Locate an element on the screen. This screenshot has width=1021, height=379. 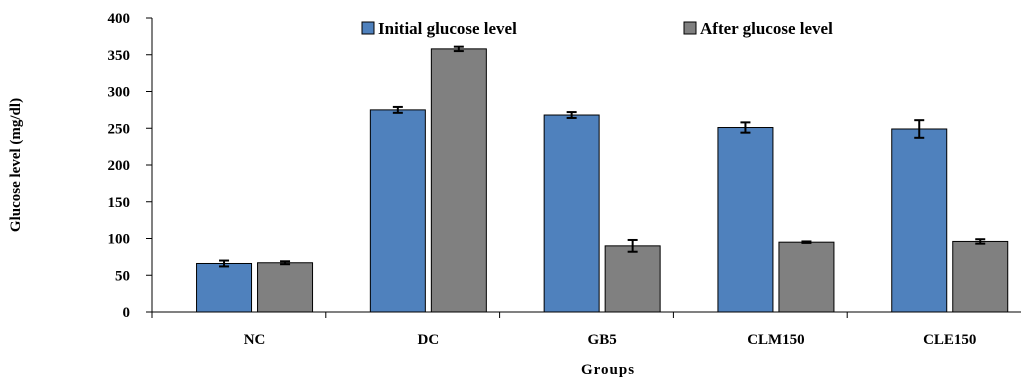
bar-initial-dc is located at coordinates (397, 211).